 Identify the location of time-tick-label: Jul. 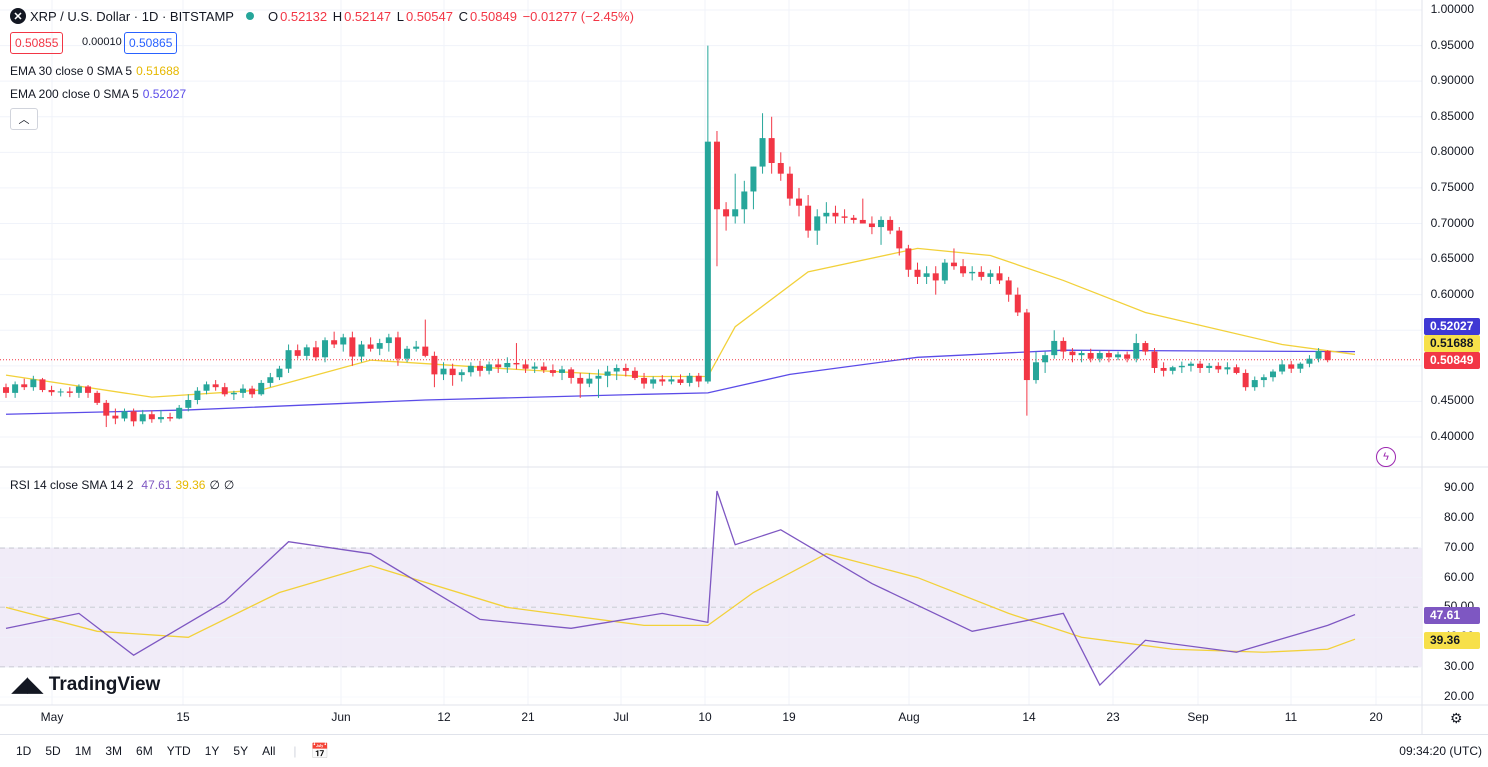
(621, 717).